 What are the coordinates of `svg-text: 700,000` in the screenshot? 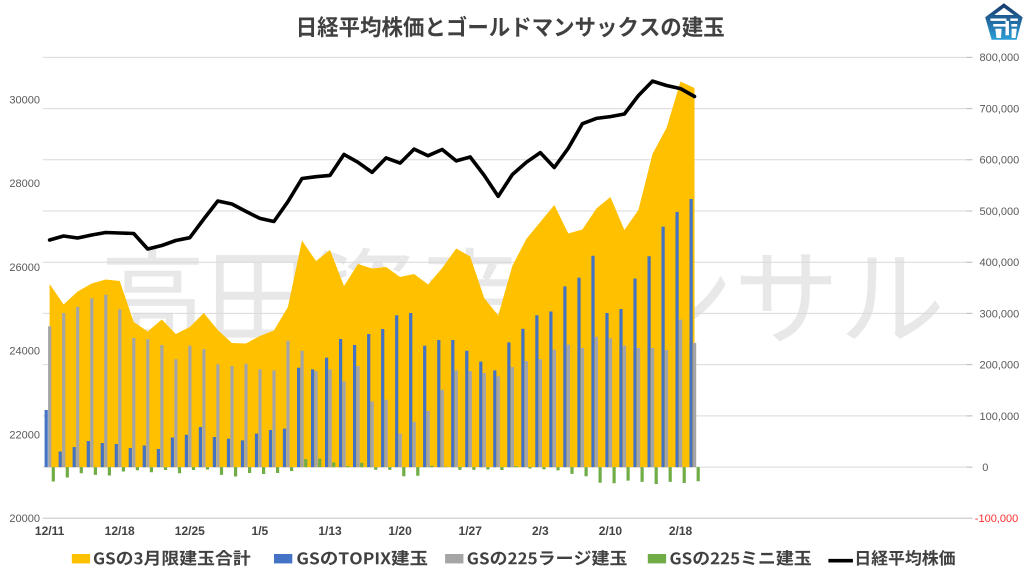 It's located at (1000, 110).